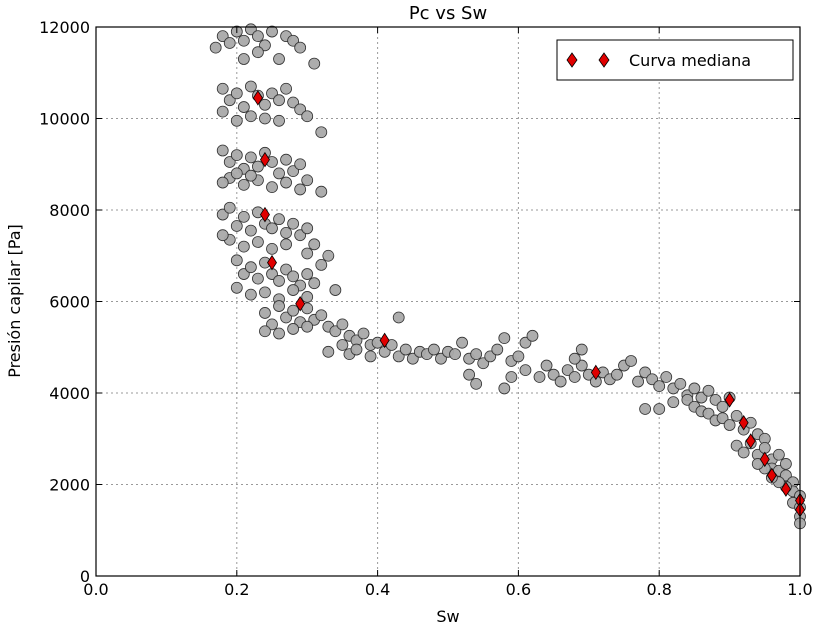 The height and width of the screenshot is (632, 818). What do you see at coordinates (14, 301) in the screenshot?
I see `y-axis-label: Presión capilar [Pa]` at bounding box center [14, 301].